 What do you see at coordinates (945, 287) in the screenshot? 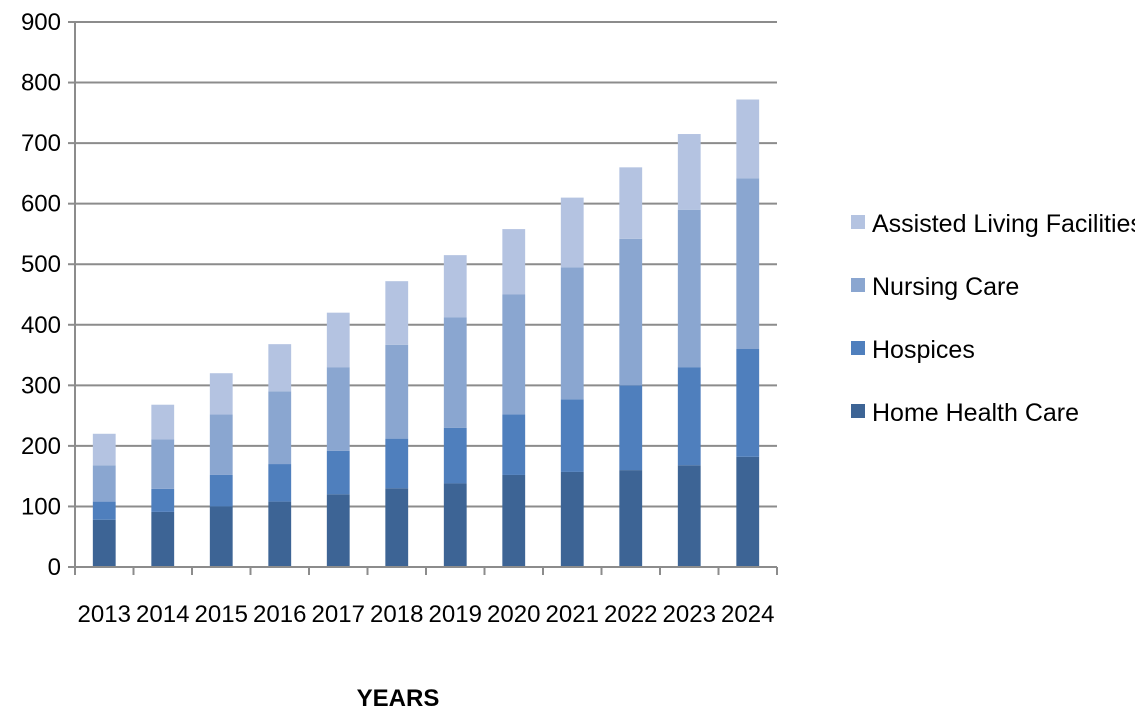
I see `legend-label: Nursing Care` at bounding box center [945, 287].